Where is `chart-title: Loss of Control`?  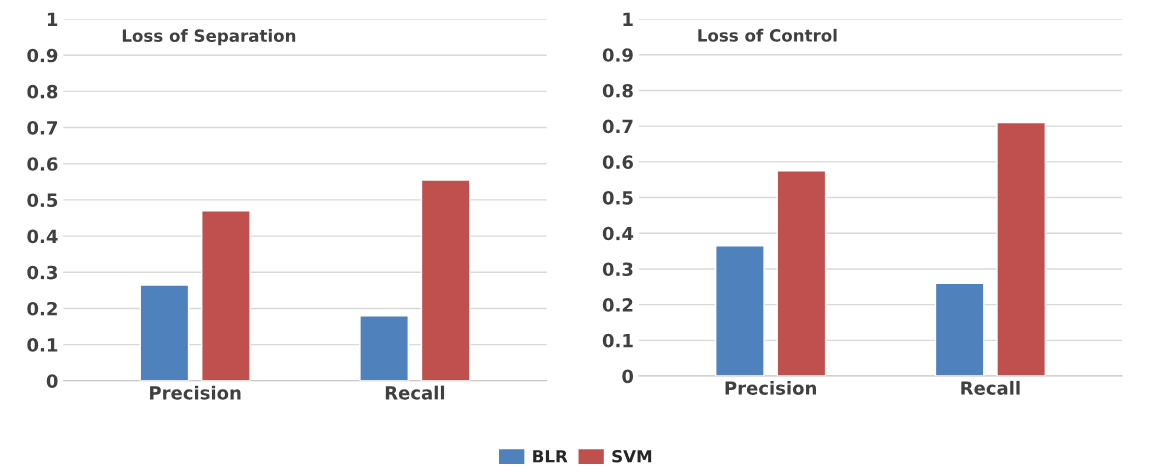
chart-title: Loss of Control is located at coordinates (767, 35).